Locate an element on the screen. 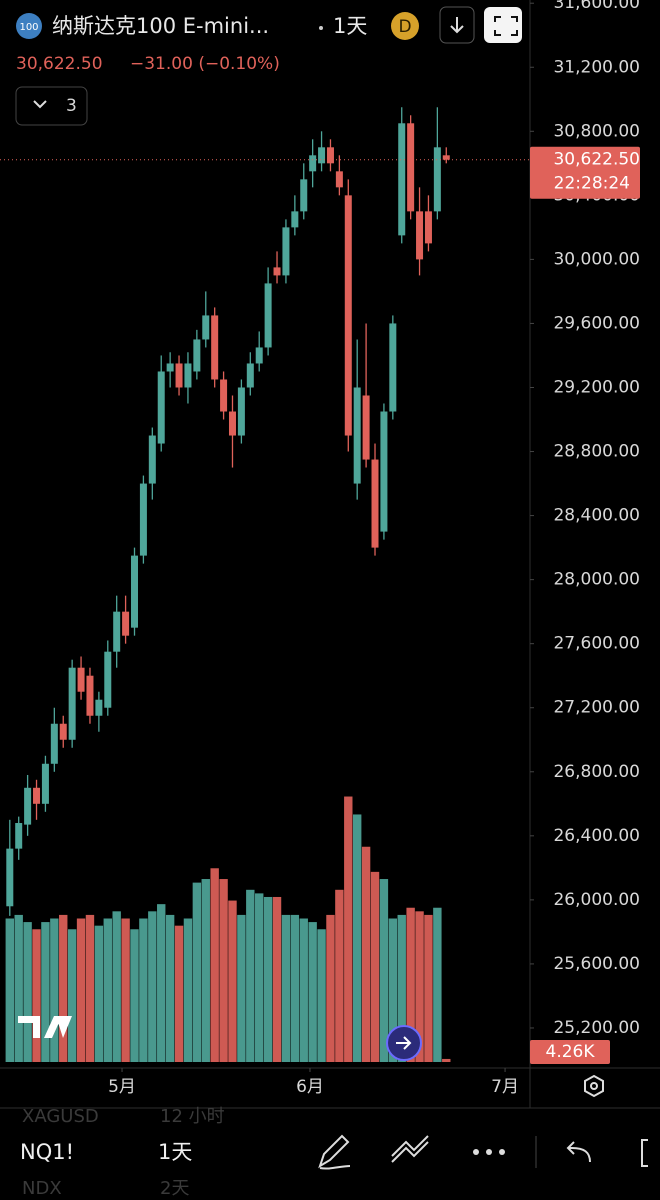 The height and width of the screenshot is (1200, 660). indicator-count: 3 is located at coordinates (71, 106).